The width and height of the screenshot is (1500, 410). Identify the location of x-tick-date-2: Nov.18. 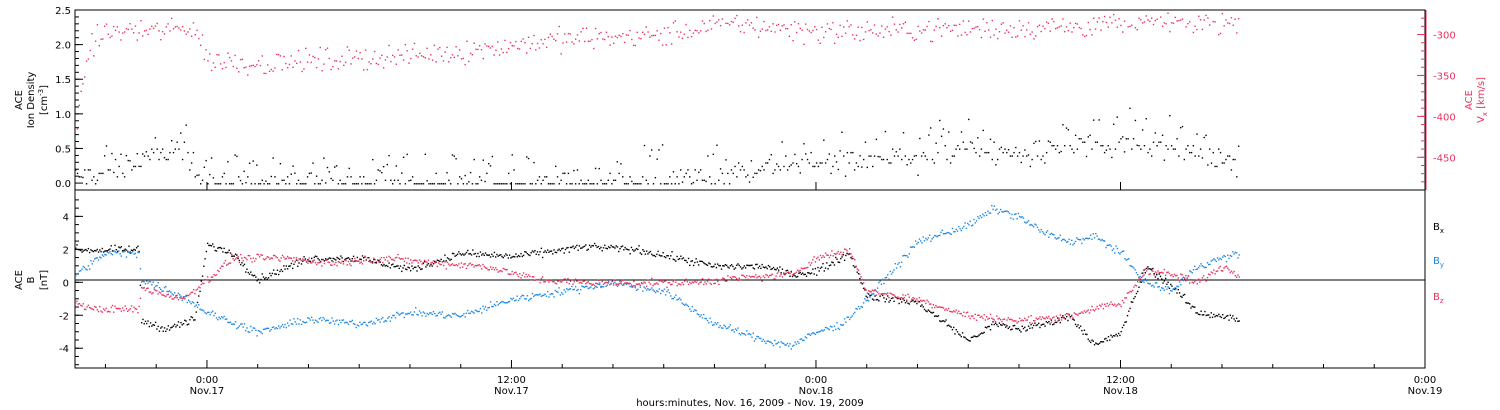
(816, 391).